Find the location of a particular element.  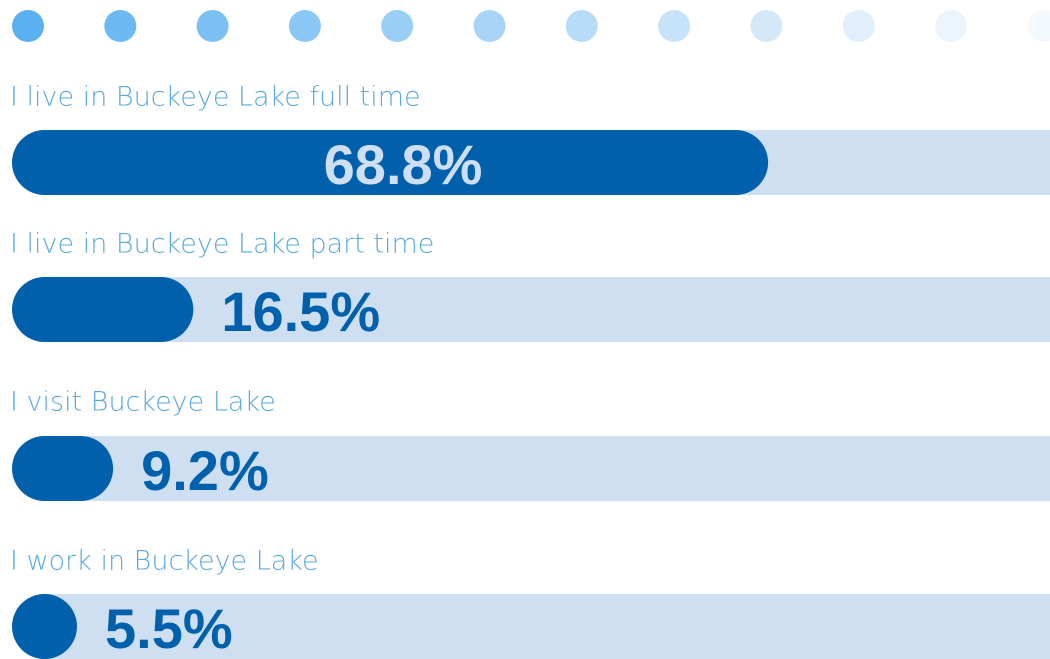

category-label: I live in Buckeye Lake full time is located at coordinates (215, 97).